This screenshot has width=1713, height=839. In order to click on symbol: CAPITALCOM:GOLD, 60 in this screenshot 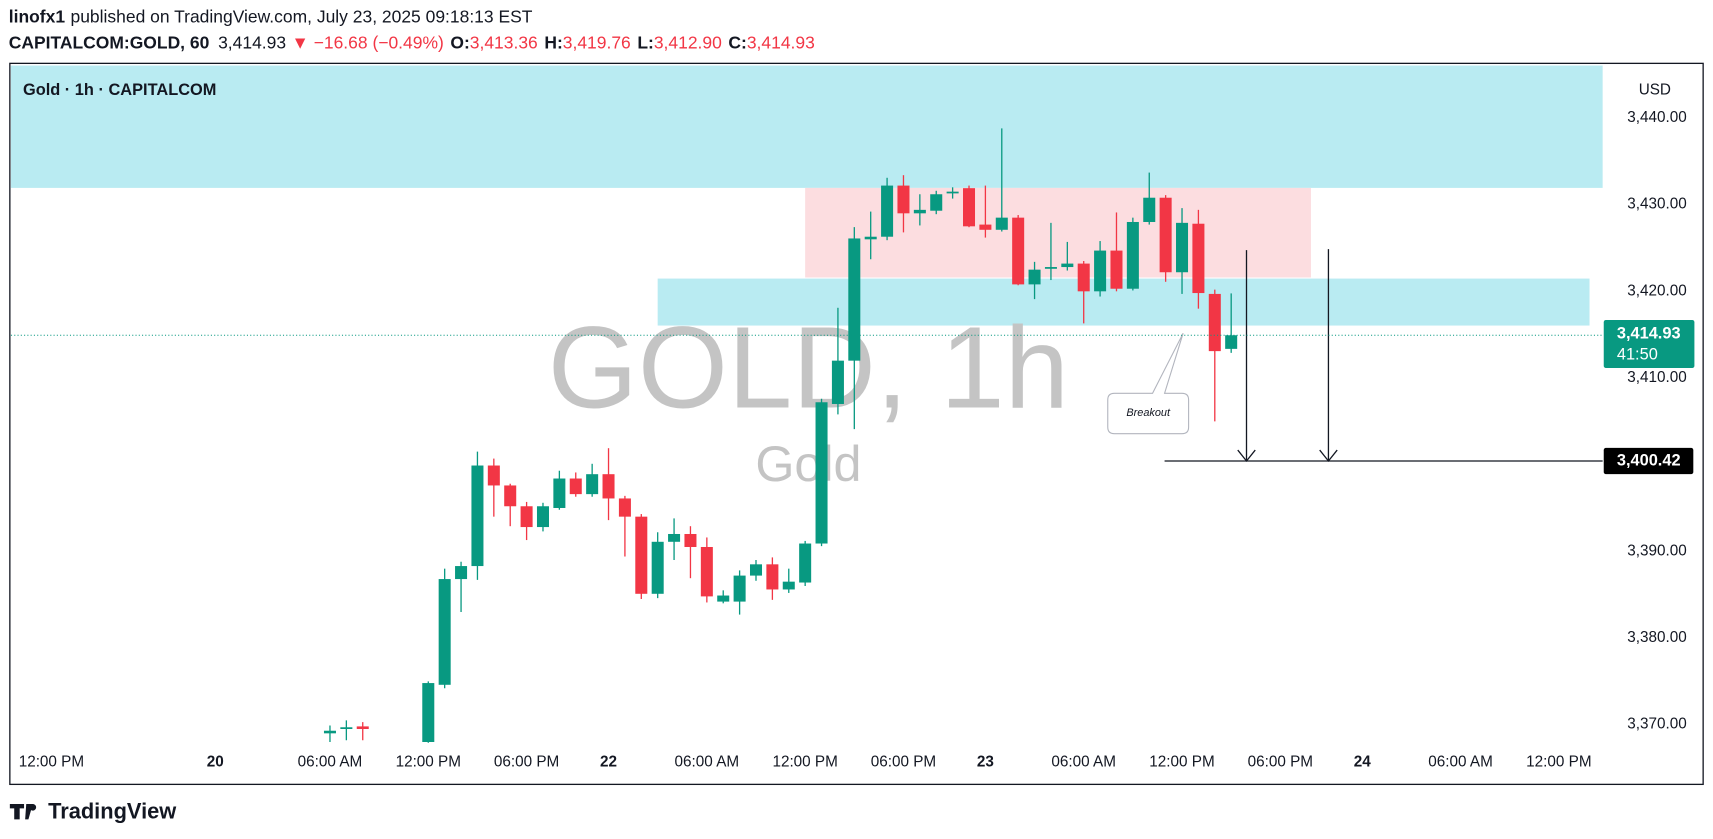, I will do `click(109, 42)`.